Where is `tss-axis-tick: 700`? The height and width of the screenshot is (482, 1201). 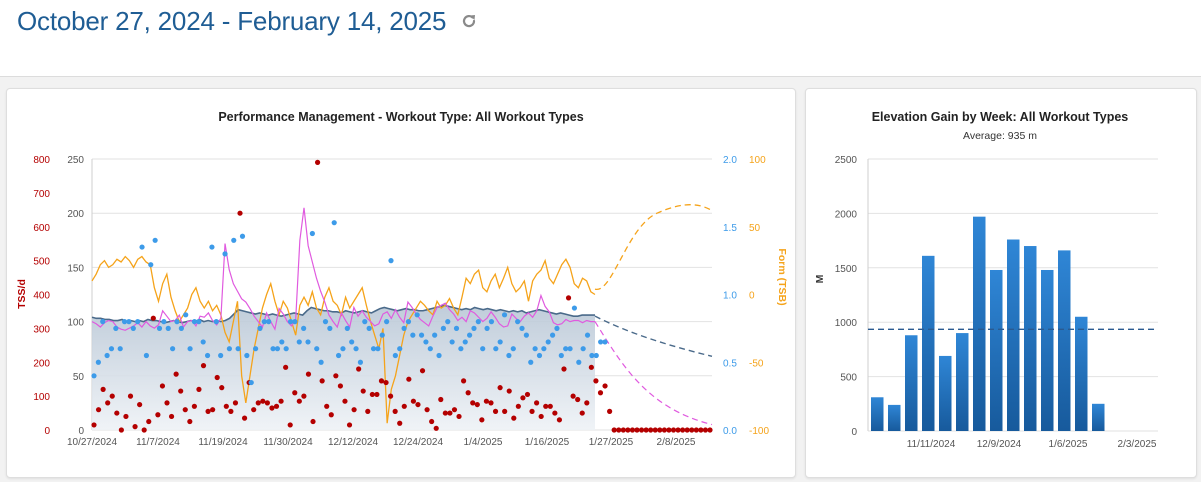
tss-axis-tick: 700 is located at coordinates (41, 194).